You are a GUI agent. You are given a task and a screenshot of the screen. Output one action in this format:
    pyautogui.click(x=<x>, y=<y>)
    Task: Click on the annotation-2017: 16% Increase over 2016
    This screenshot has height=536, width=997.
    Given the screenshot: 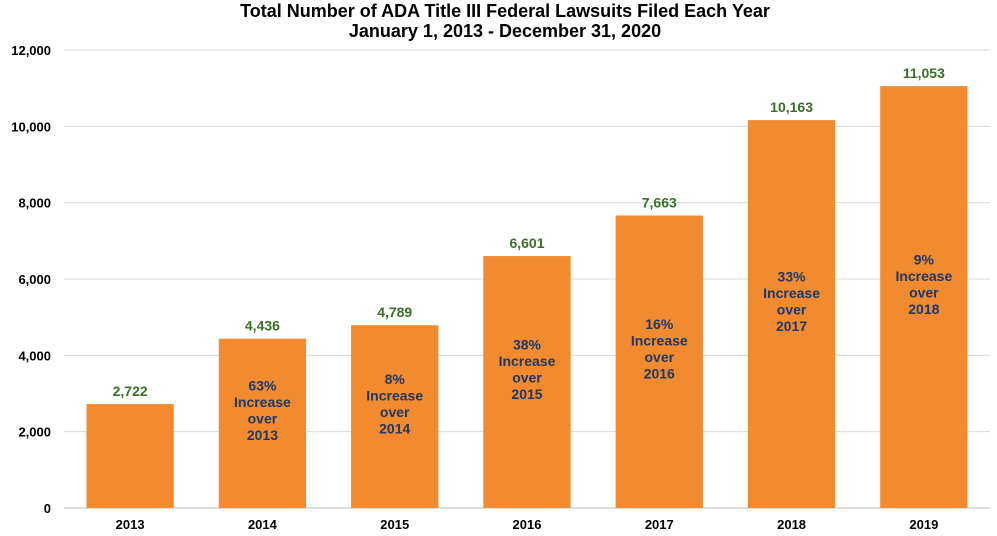 What is the action you would take?
    pyautogui.click(x=659, y=349)
    